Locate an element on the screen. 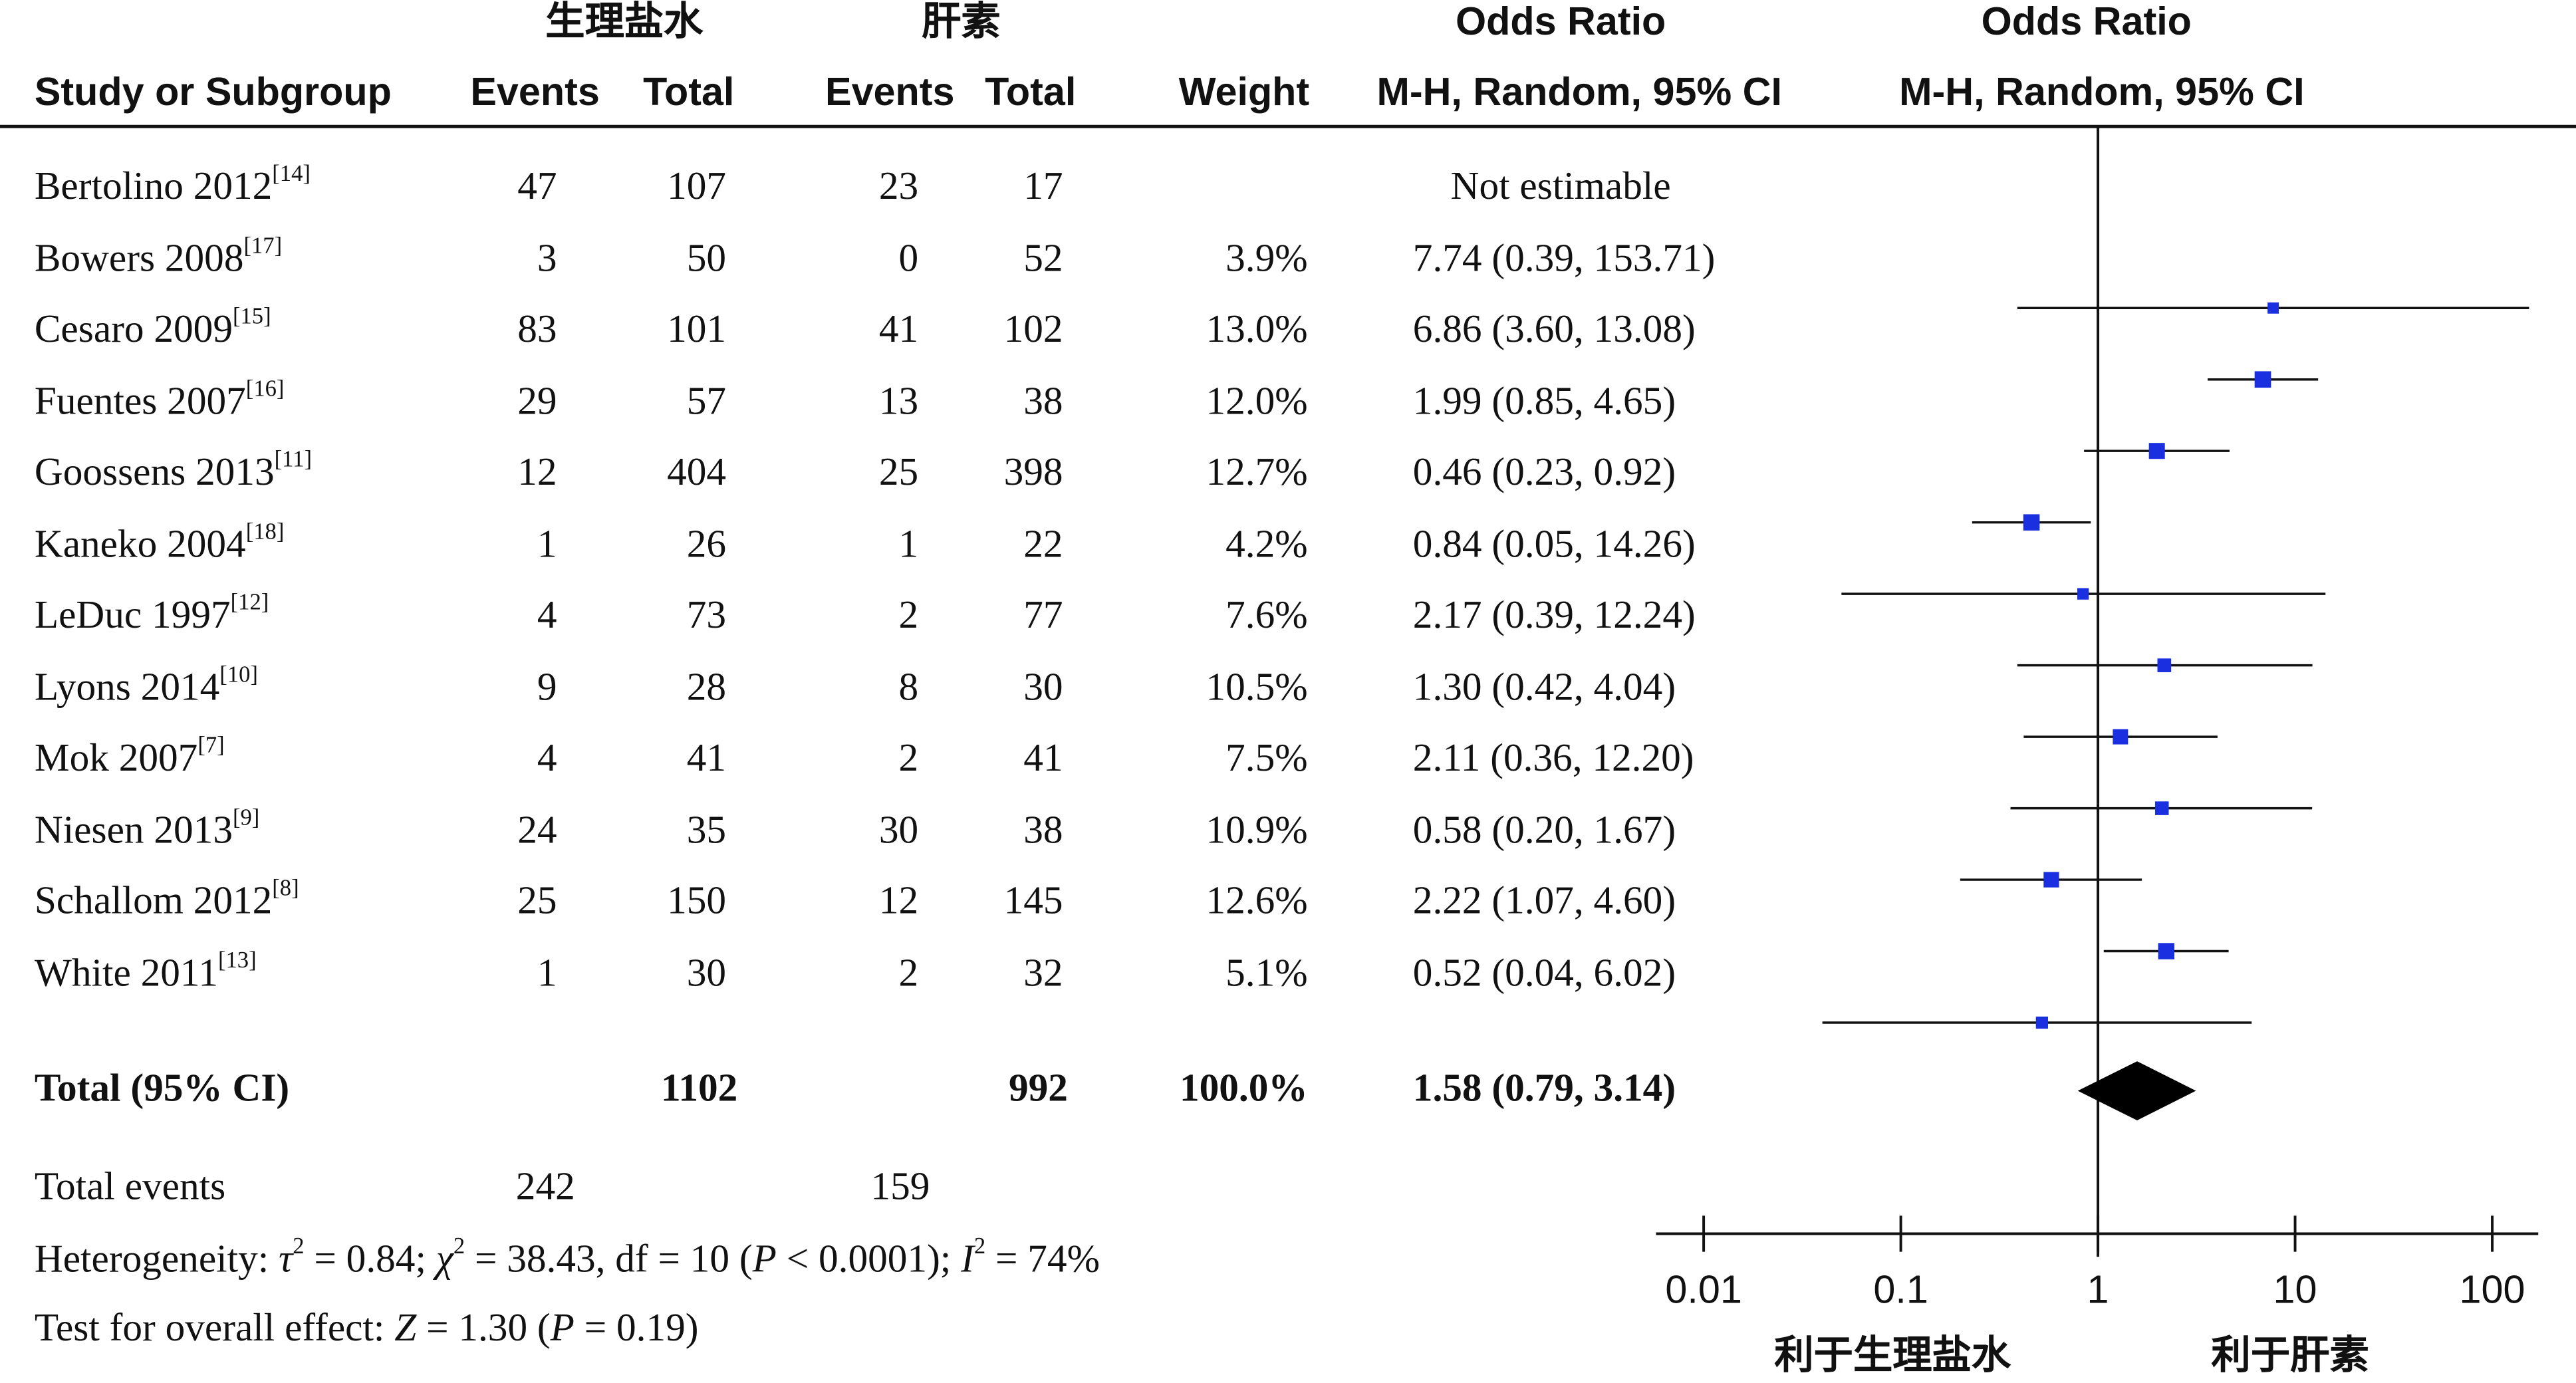 The image size is (2576, 1383). events-group1: 47 is located at coordinates (537, 187).